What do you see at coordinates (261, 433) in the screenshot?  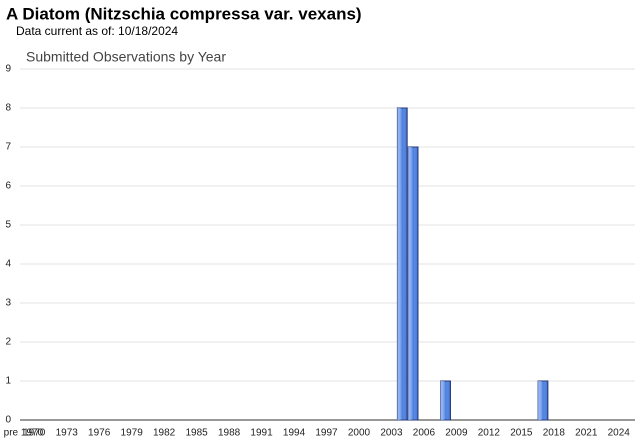 I see `x-tick-label: 1991` at bounding box center [261, 433].